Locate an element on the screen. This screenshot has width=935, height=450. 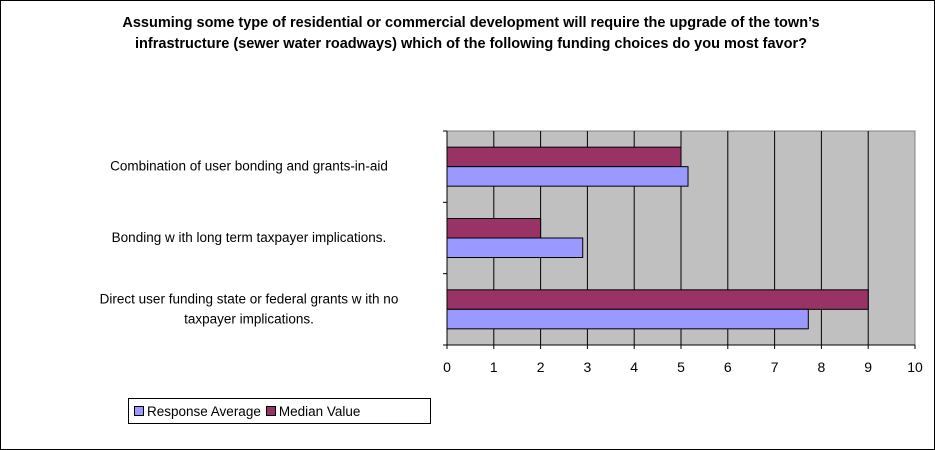
x-tick-label: 5 is located at coordinates (681, 367).